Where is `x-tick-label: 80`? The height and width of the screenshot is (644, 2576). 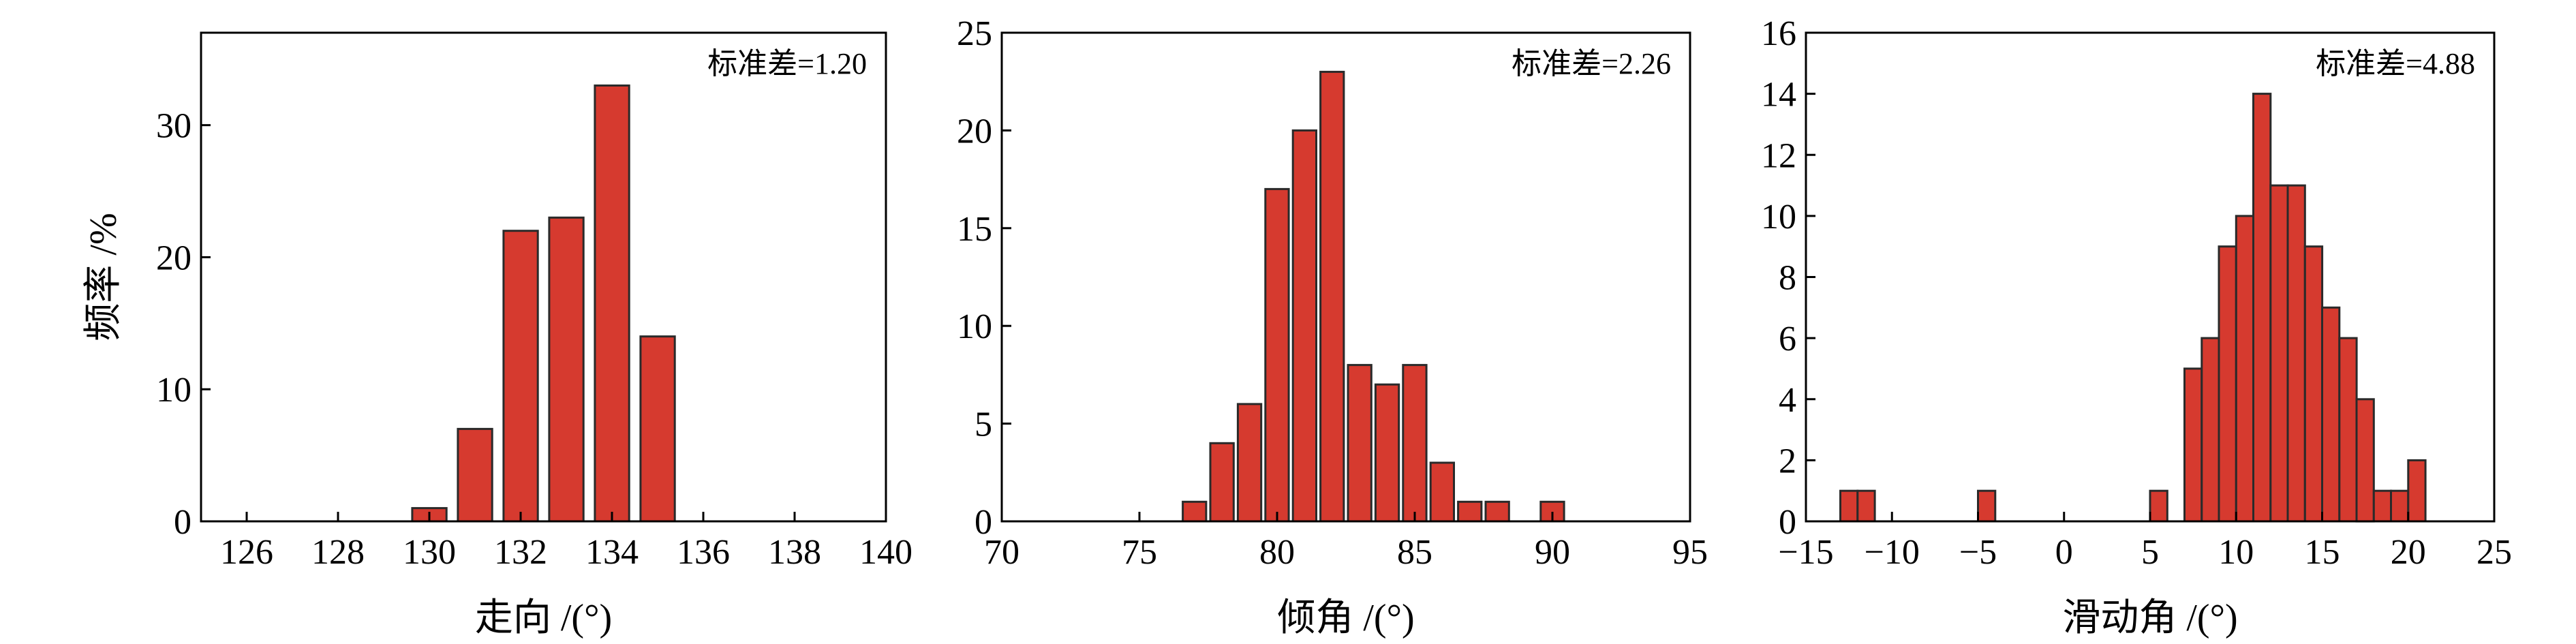 x-tick-label: 80 is located at coordinates (1277, 552).